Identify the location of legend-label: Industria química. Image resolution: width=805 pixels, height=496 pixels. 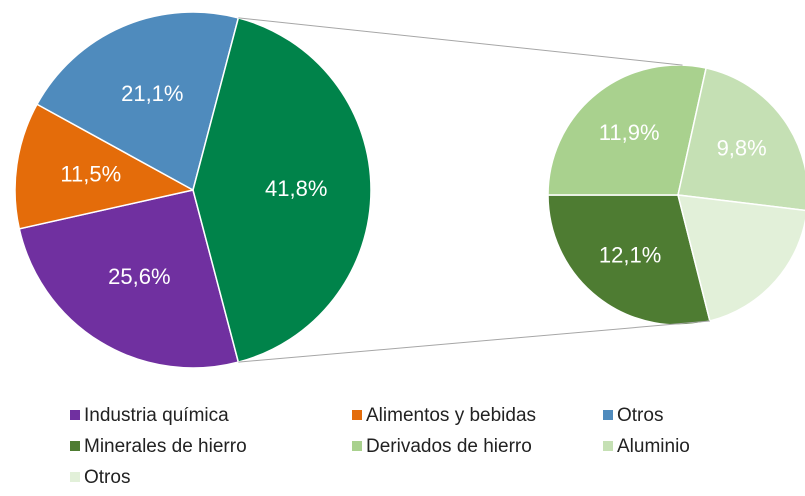
(156, 415).